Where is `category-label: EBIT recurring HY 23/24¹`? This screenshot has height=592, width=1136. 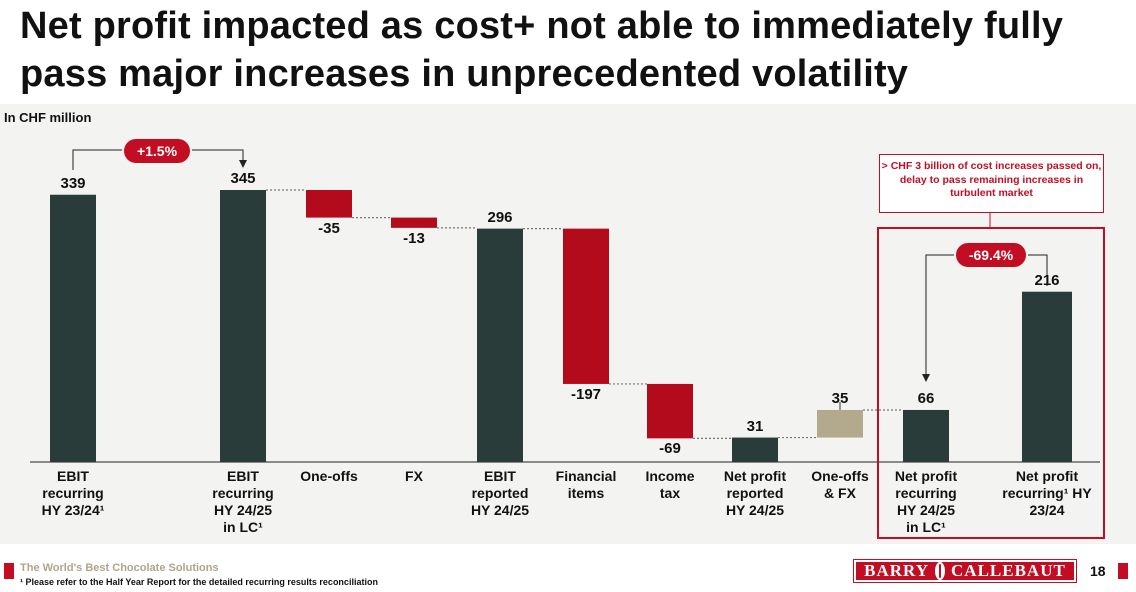
category-label: EBIT recurring HY 23/24¹ is located at coordinates (73, 493).